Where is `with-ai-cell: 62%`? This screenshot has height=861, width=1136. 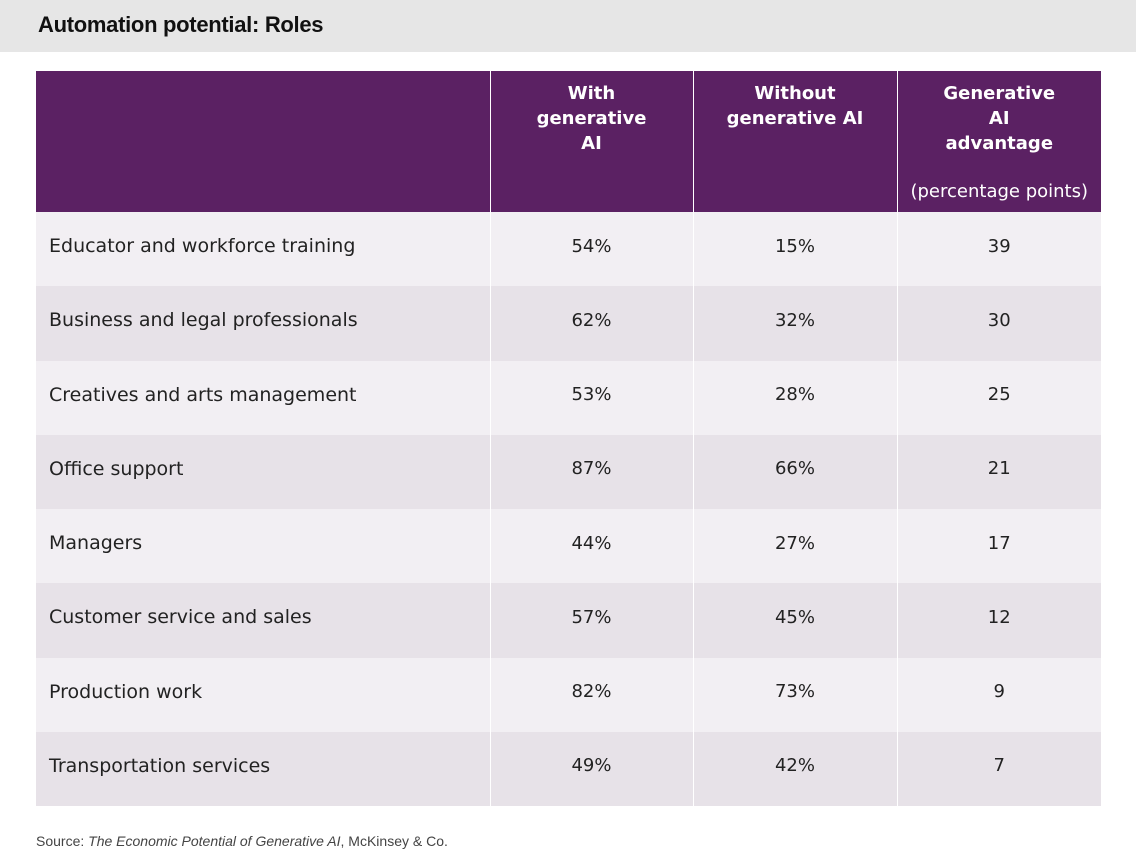
with-ai-cell: 62% is located at coordinates (591, 323).